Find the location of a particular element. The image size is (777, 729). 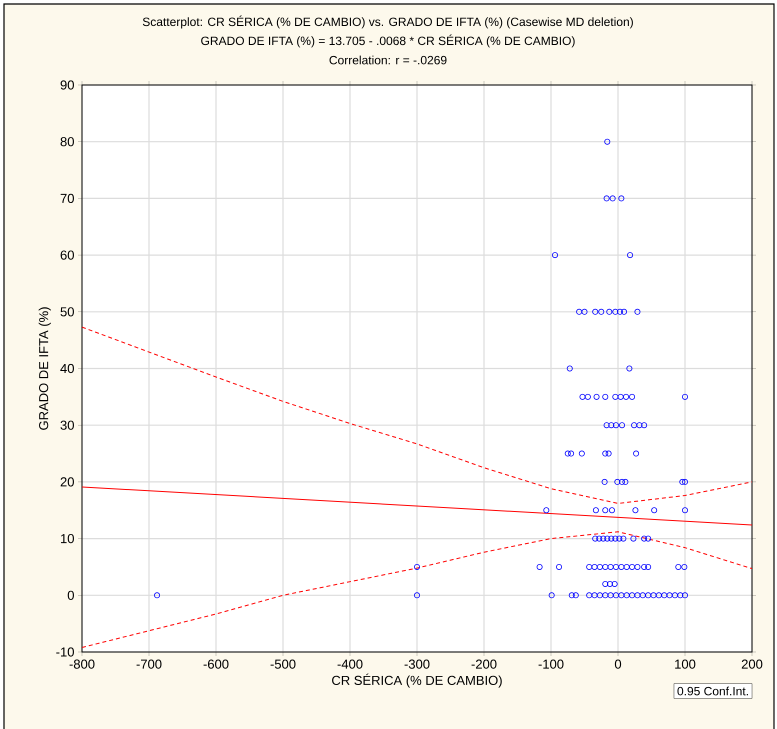

chart-subtitle: GRADO DE IFTA (%) = 13.705 - .0068 * CR SÉRICA (% DE CAMBIO) is located at coordinates (388, 41).